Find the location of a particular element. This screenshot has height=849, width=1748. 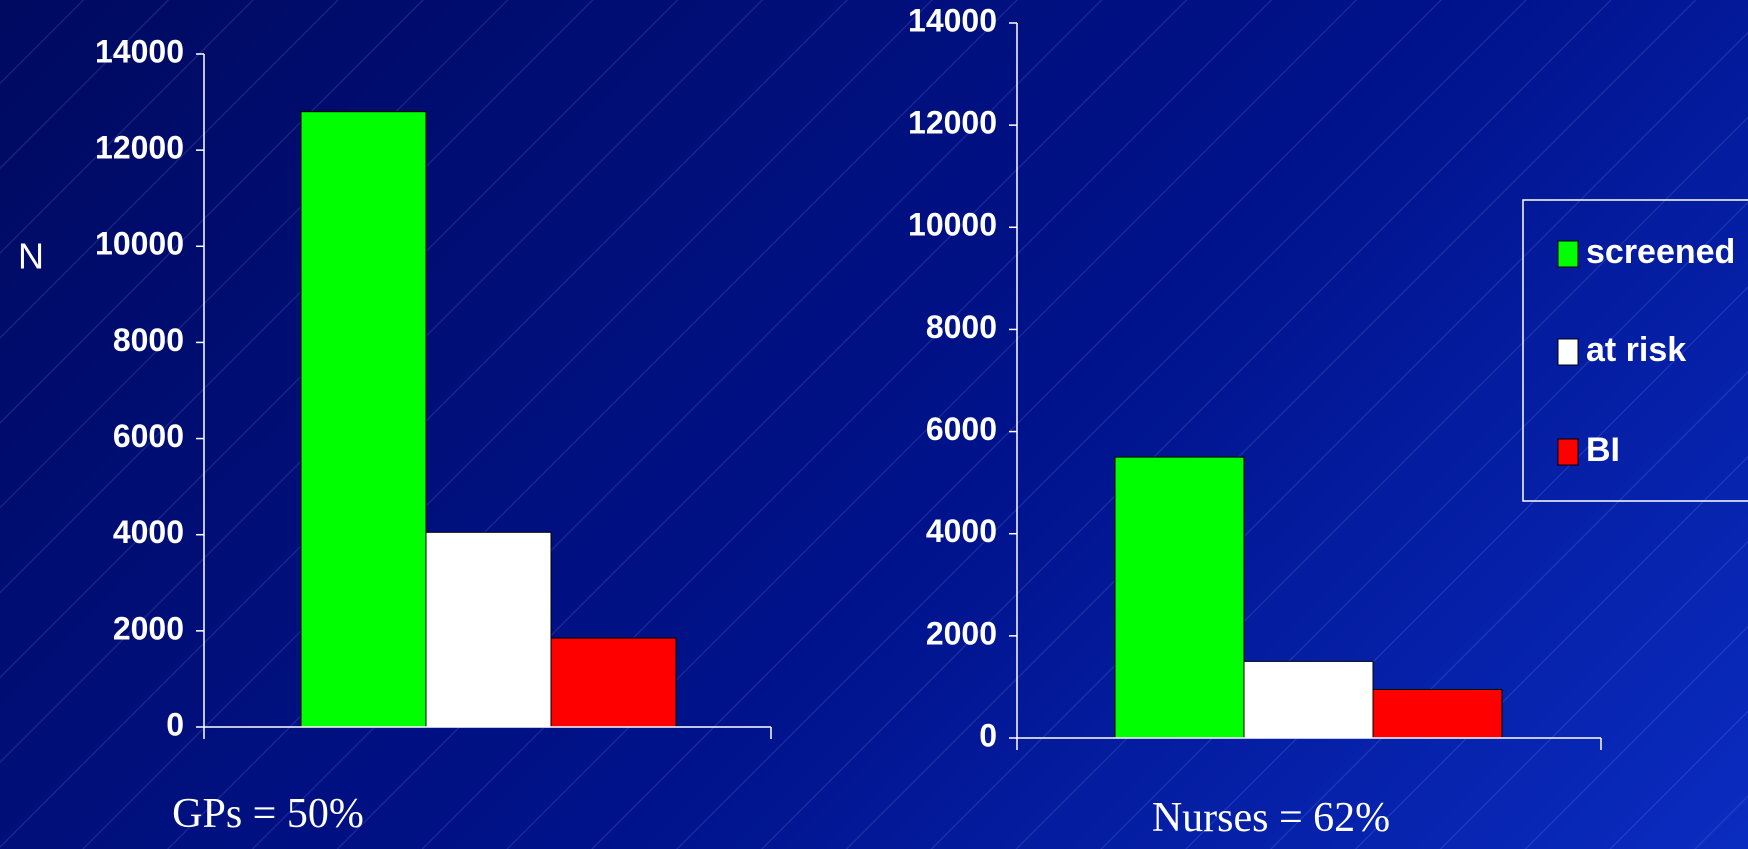

x-axis-label: Nurses = 62% is located at coordinates (1271, 818).